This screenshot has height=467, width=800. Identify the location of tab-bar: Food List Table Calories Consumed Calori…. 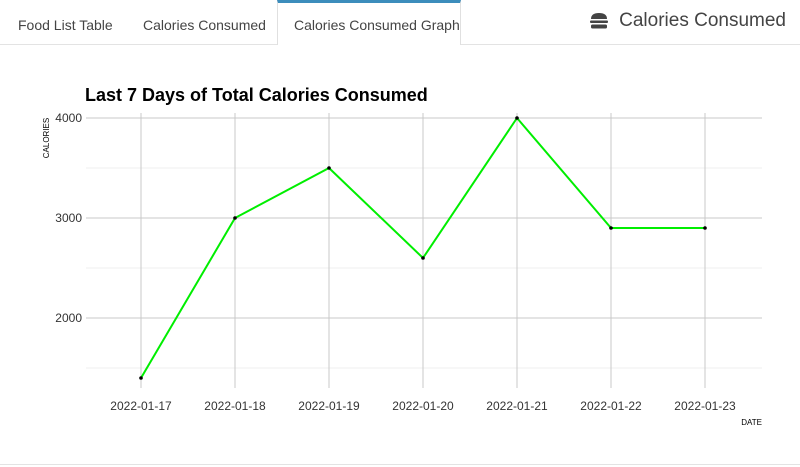
(400, 22).